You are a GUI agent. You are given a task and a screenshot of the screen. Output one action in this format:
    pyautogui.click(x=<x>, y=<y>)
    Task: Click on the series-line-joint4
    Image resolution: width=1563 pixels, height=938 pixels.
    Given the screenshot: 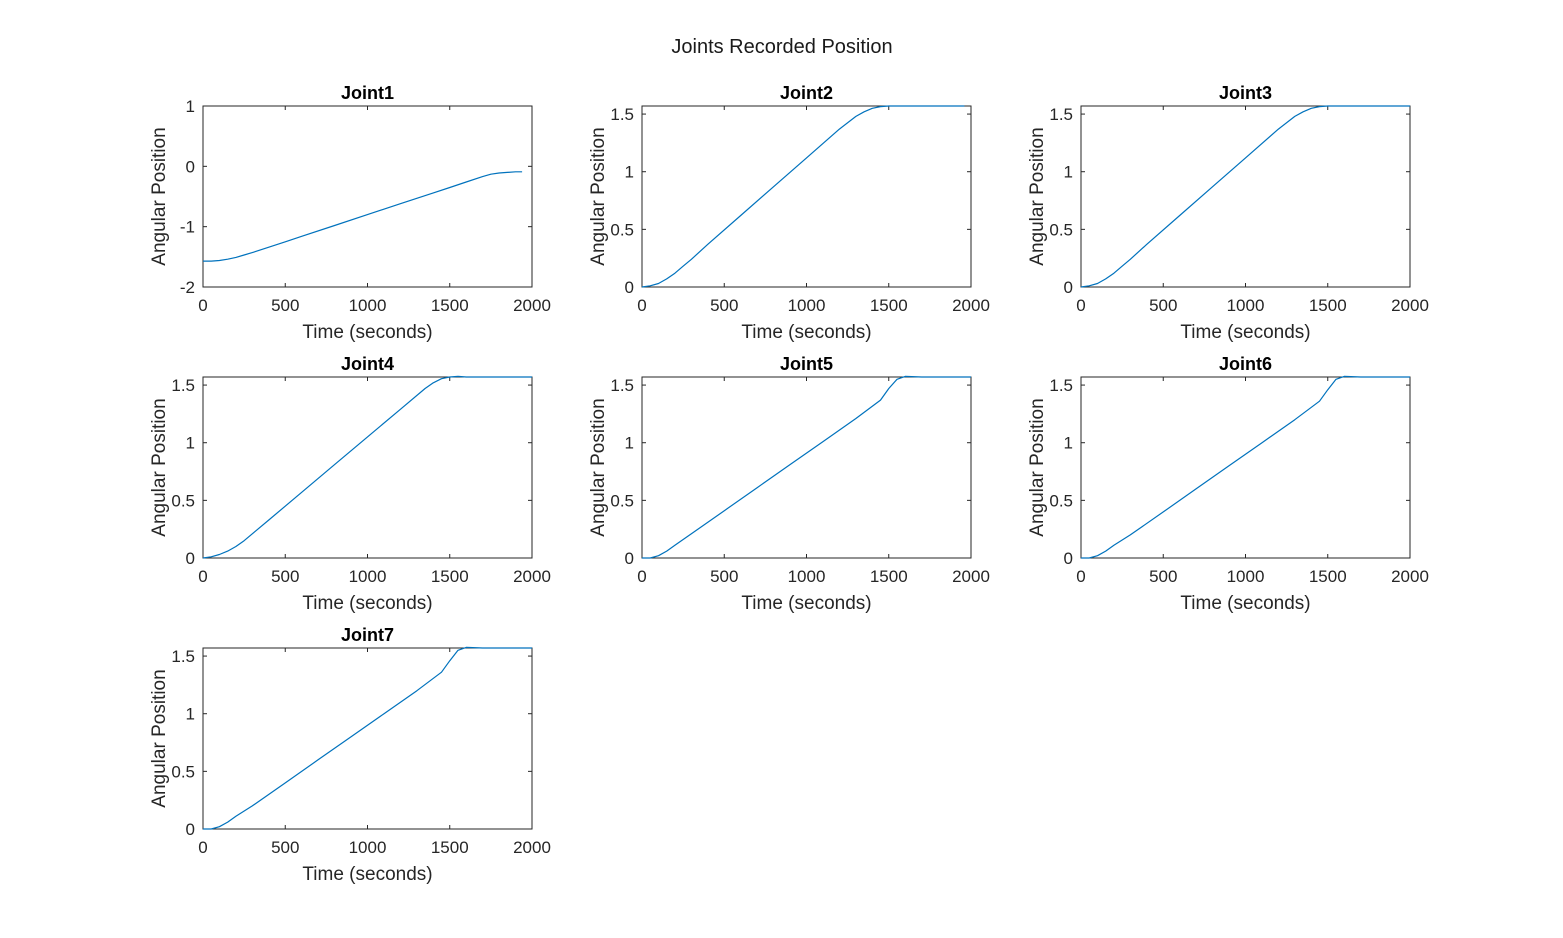 What is the action you would take?
    pyautogui.click(x=367, y=467)
    